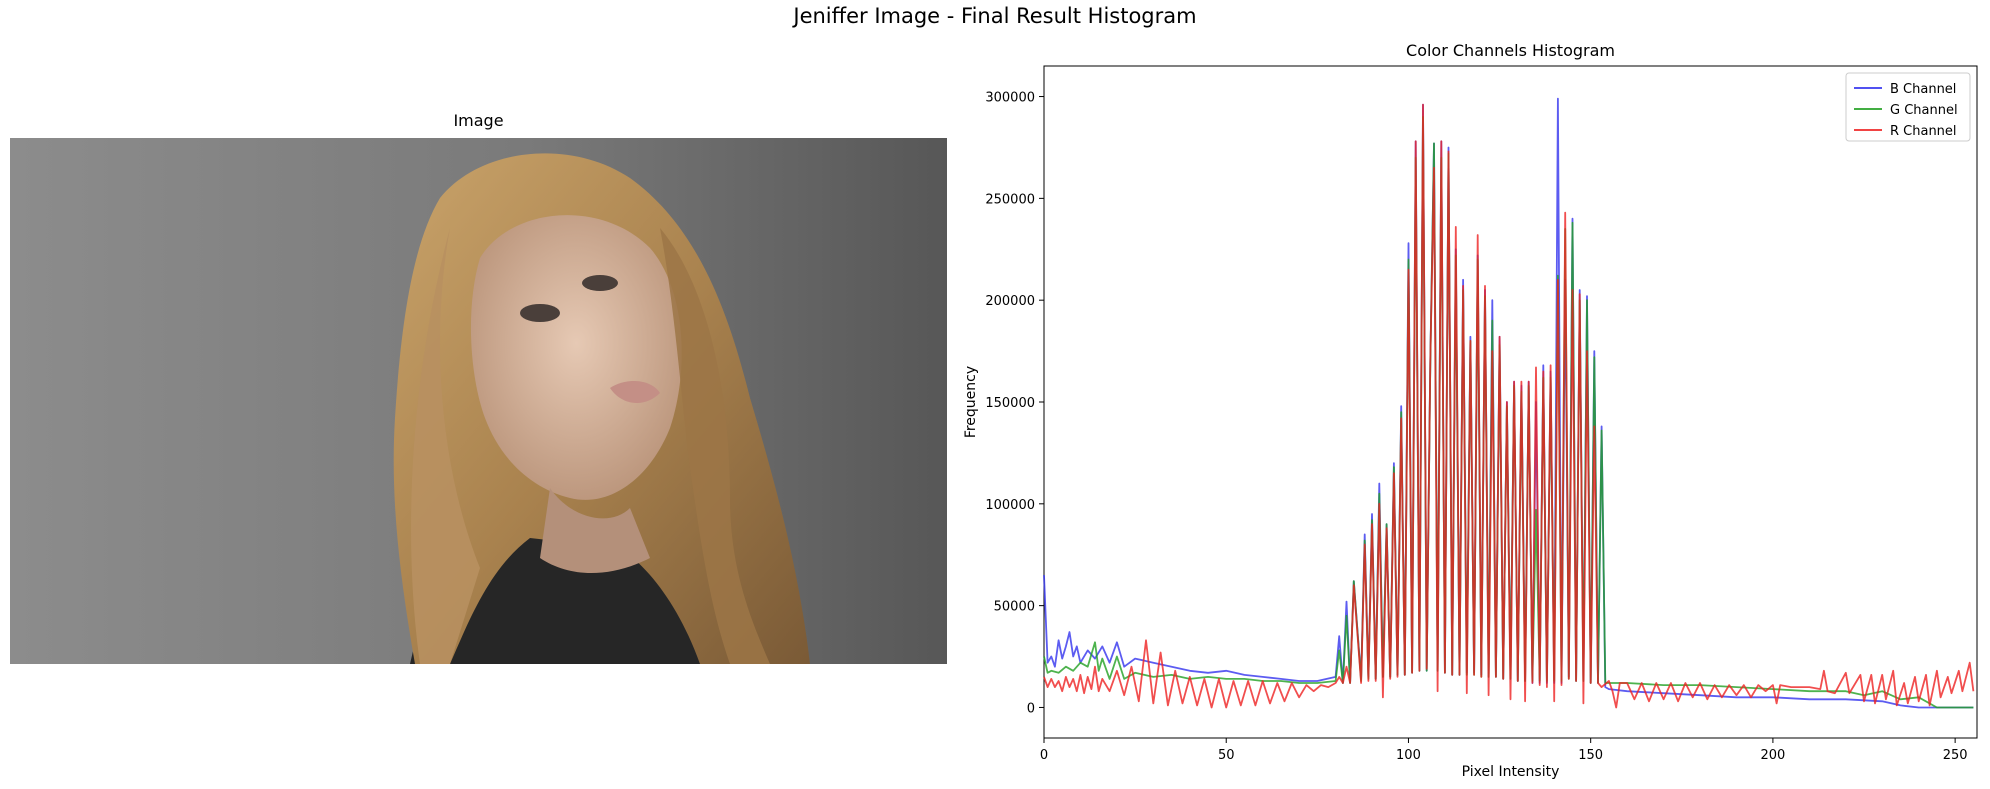  Describe the element at coordinates (1923, 131) in the screenshot. I see `legend-entry: R Channel` at that location.